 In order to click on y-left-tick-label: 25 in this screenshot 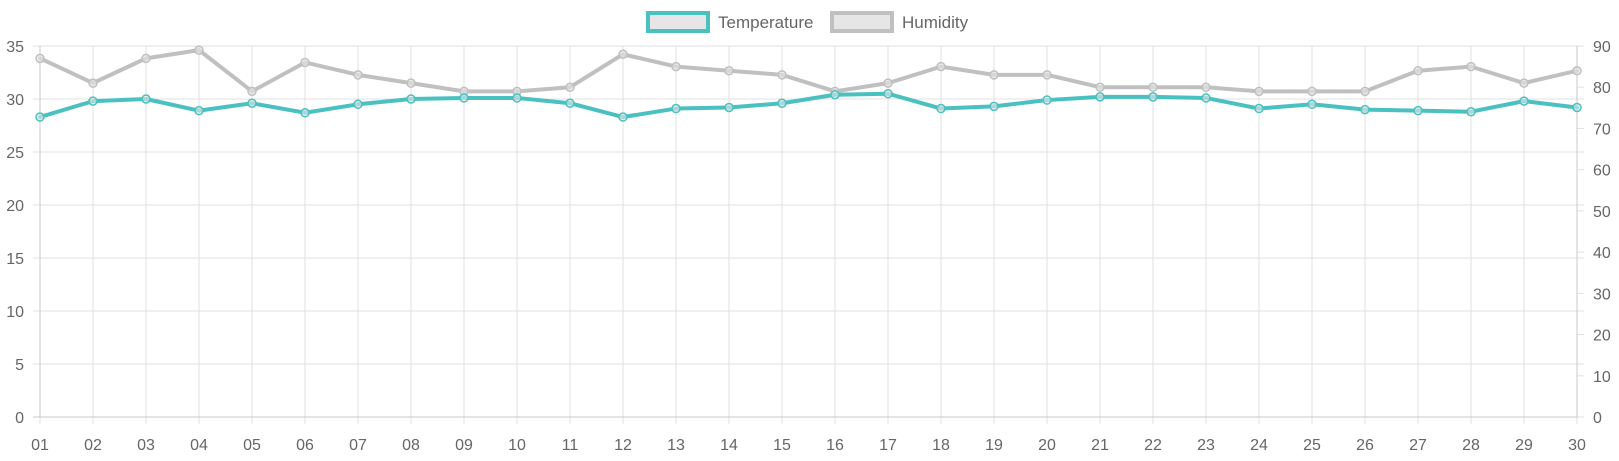, I will do `click(15, 153)`.